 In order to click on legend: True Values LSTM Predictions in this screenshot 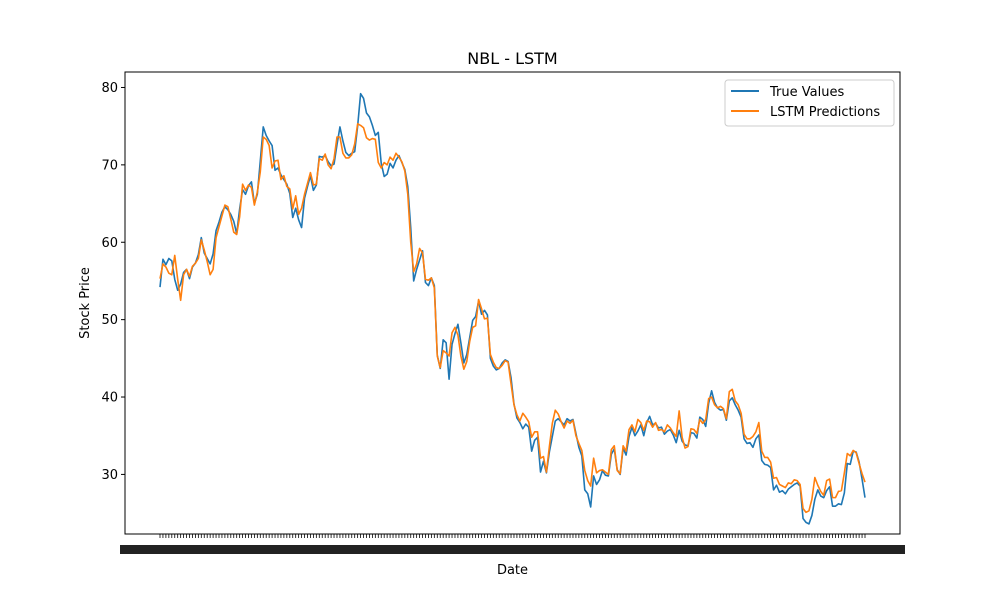, I will do `click(809, 103)`.